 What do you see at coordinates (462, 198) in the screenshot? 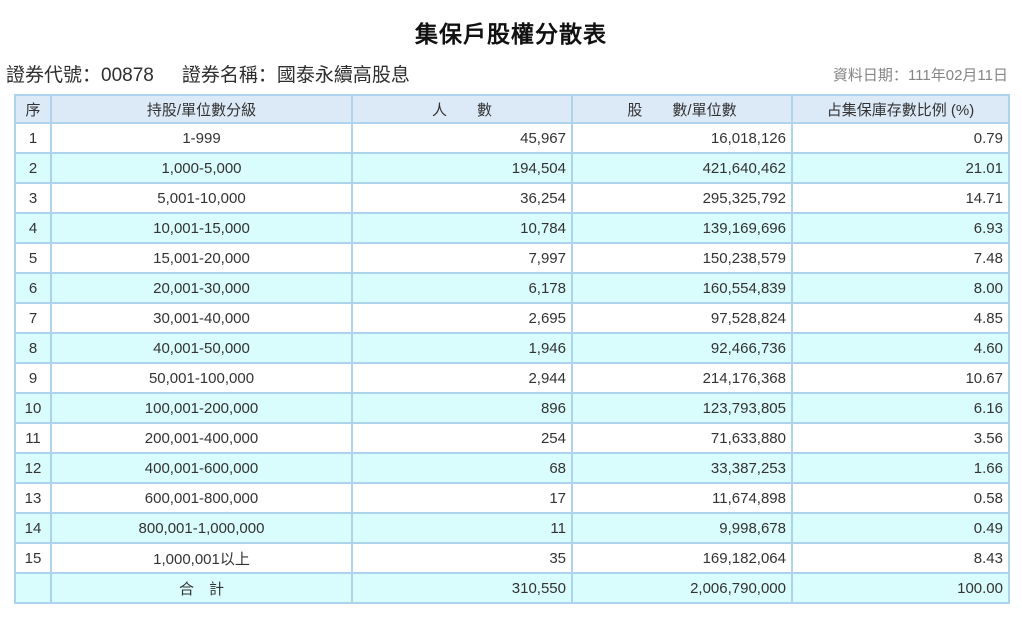
I see `holders-cell: 36,254` at bounding box center [462, 198].